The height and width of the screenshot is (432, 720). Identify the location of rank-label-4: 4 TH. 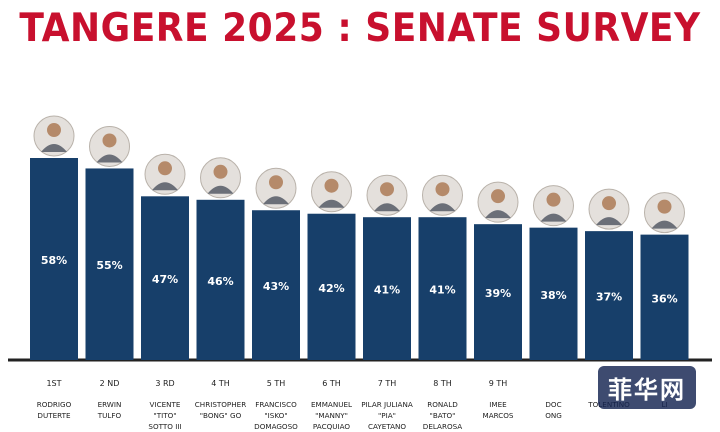
(220, 383).